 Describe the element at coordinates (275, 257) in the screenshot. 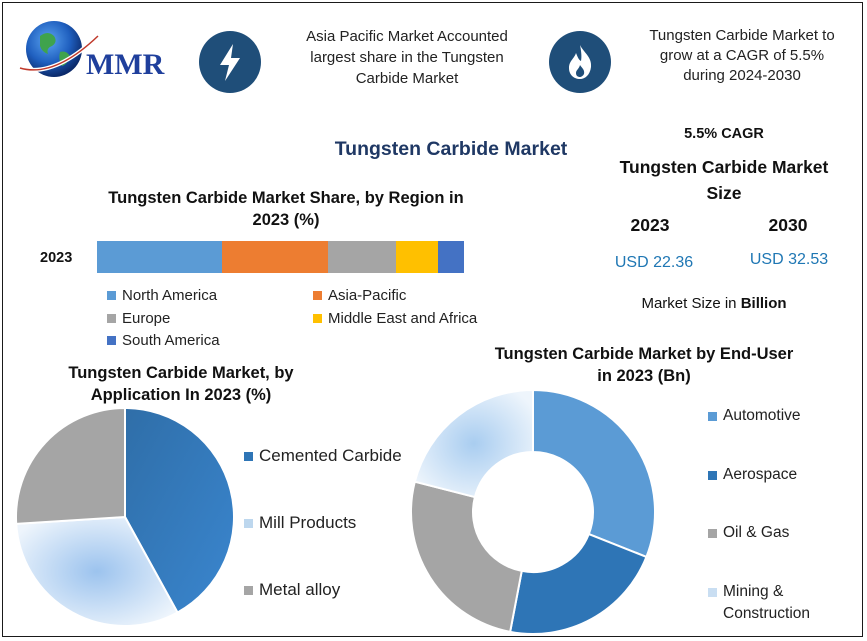

I see `bar-segment-asia-pacific` at that location.